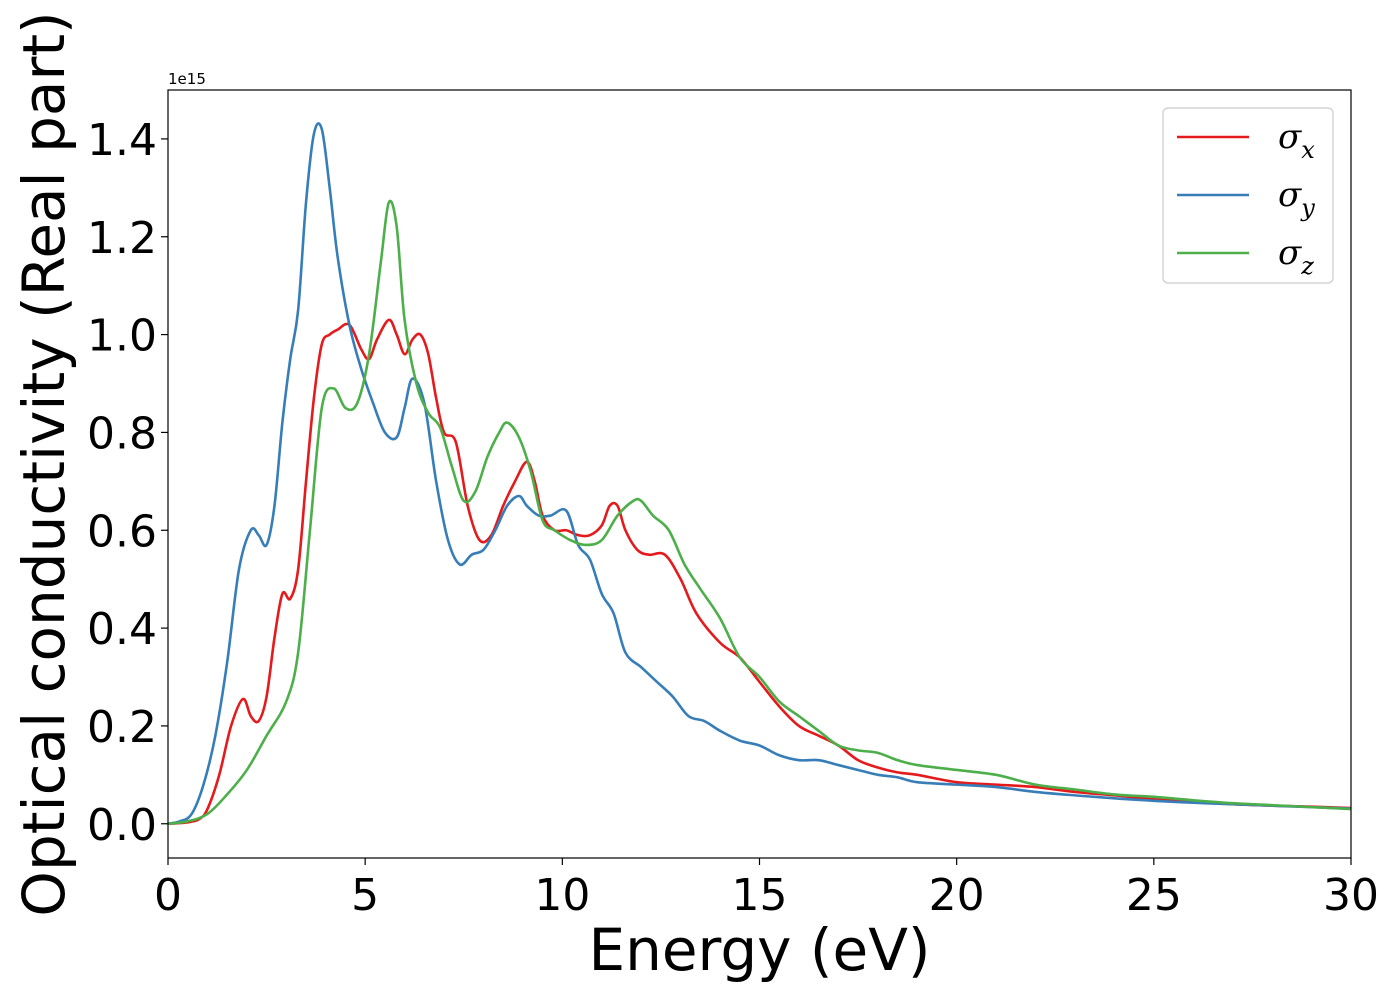 Image resolution: width=1400 pixels, height=1000 pixels. I want to click on y-tick-label: 0.0, so click(122, 825).